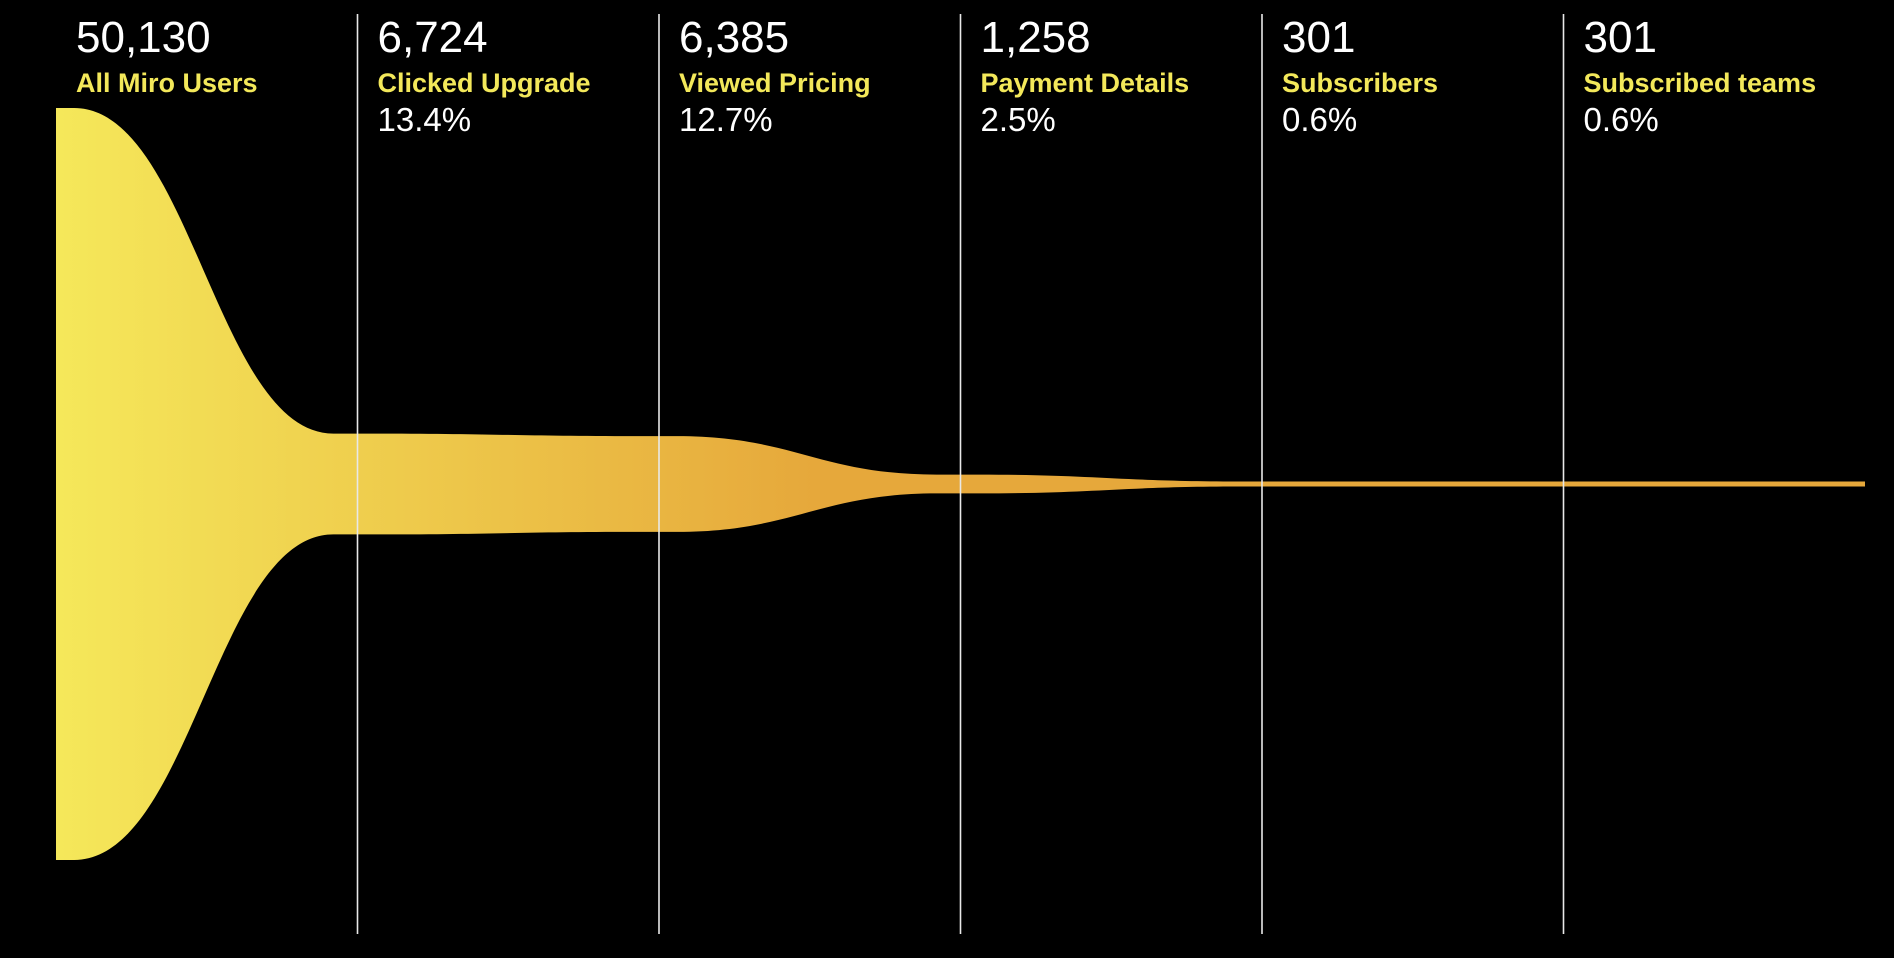 Image resolution: width=1894 pixels, height=958 pixels. I want to click on stage-count: 6,724, so click(432, 37).